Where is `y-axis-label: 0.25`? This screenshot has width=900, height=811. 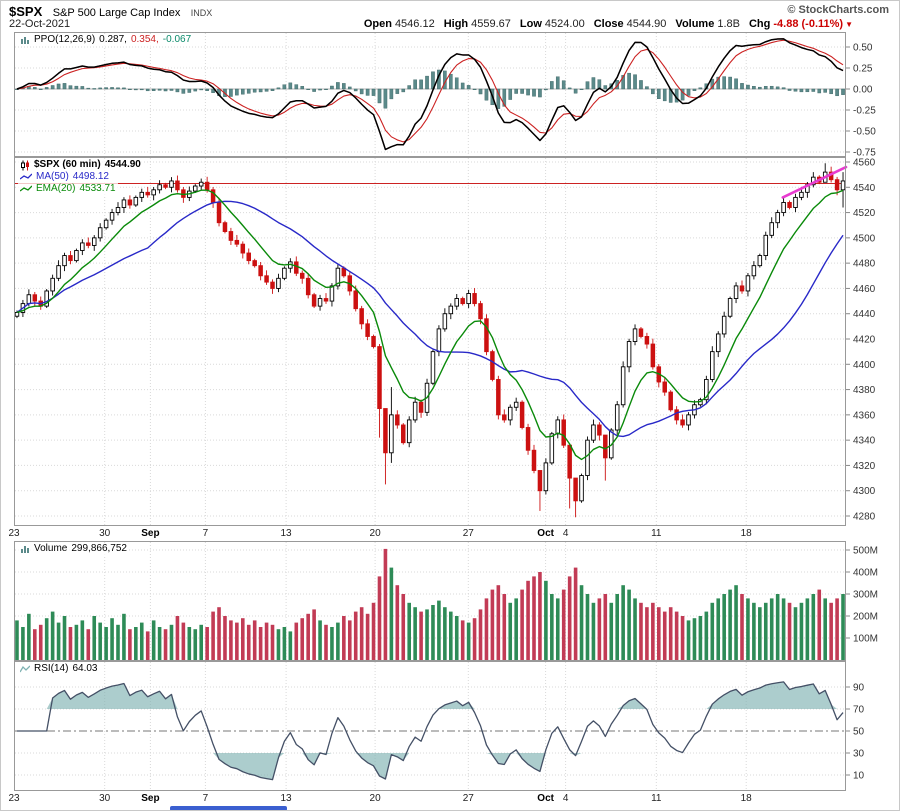 y-axis-label: 0.25 is located at coordinates (863, 69).